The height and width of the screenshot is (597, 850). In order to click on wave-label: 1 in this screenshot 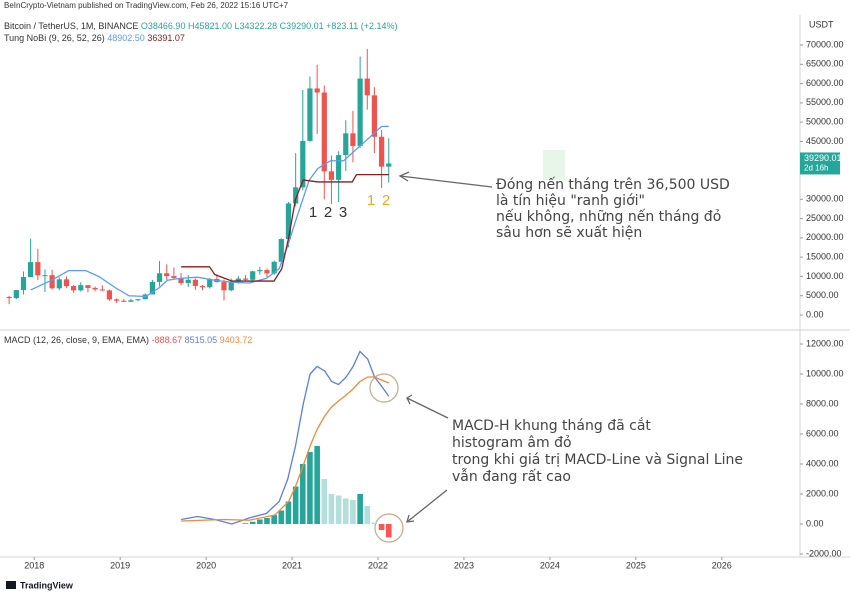, I will do `click(371, 200)`.